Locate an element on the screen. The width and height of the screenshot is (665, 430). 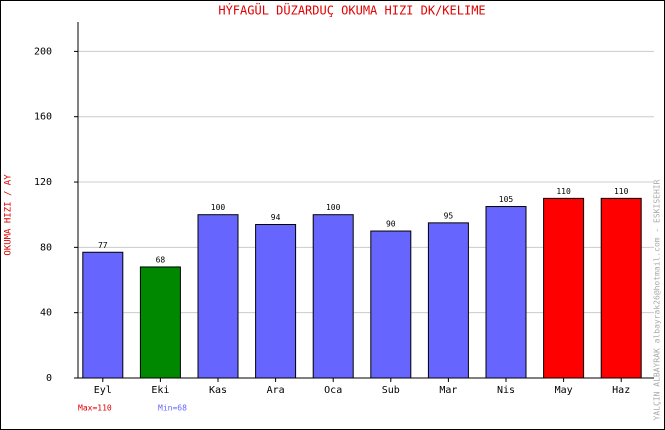
x-tick-label: Mar is located at coordinates (448, 390).